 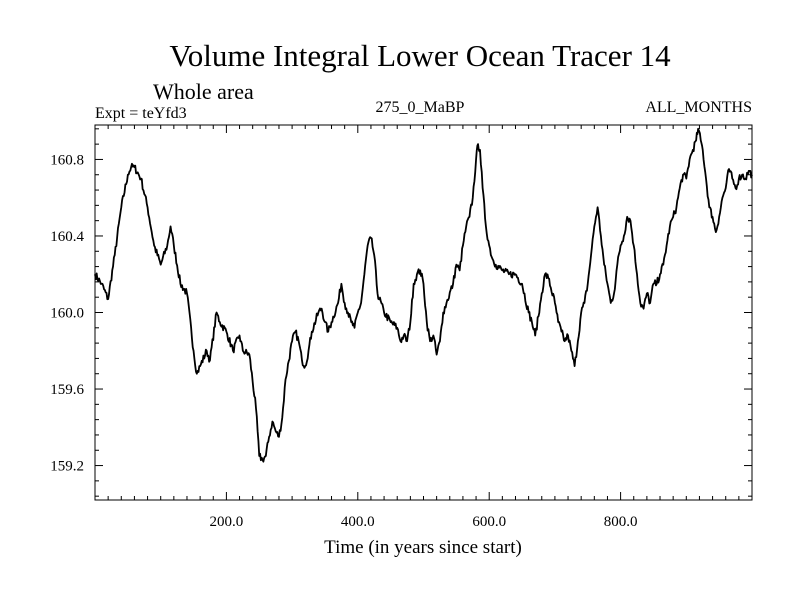 I want to click on x-tick-label: 600.0, so click(x=489, y=522).